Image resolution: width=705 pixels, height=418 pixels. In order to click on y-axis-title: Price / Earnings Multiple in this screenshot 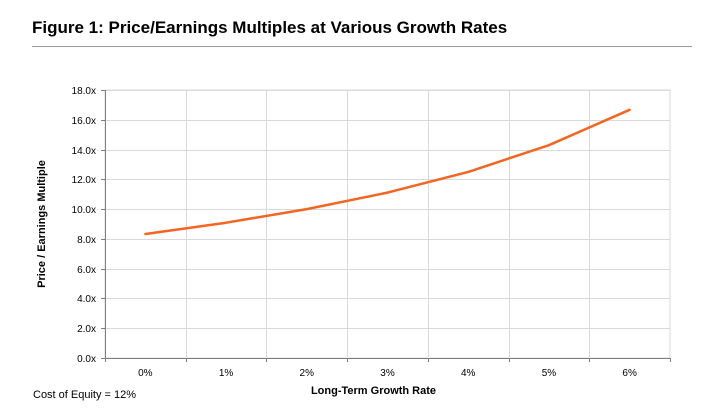, I will do `click(42, 224)`.